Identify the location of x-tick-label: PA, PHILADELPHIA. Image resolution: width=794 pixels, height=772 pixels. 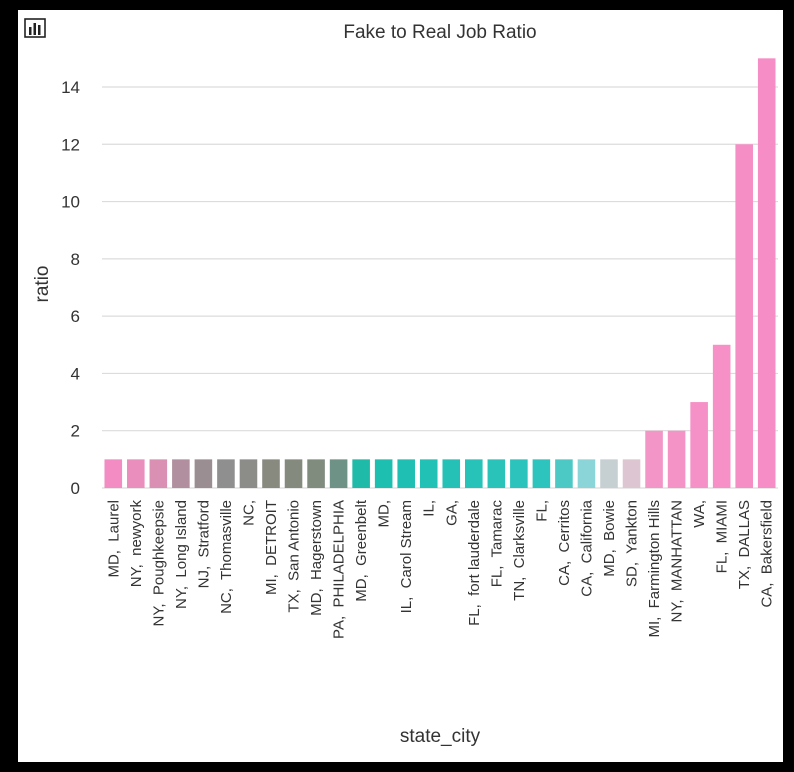
(339, 569).